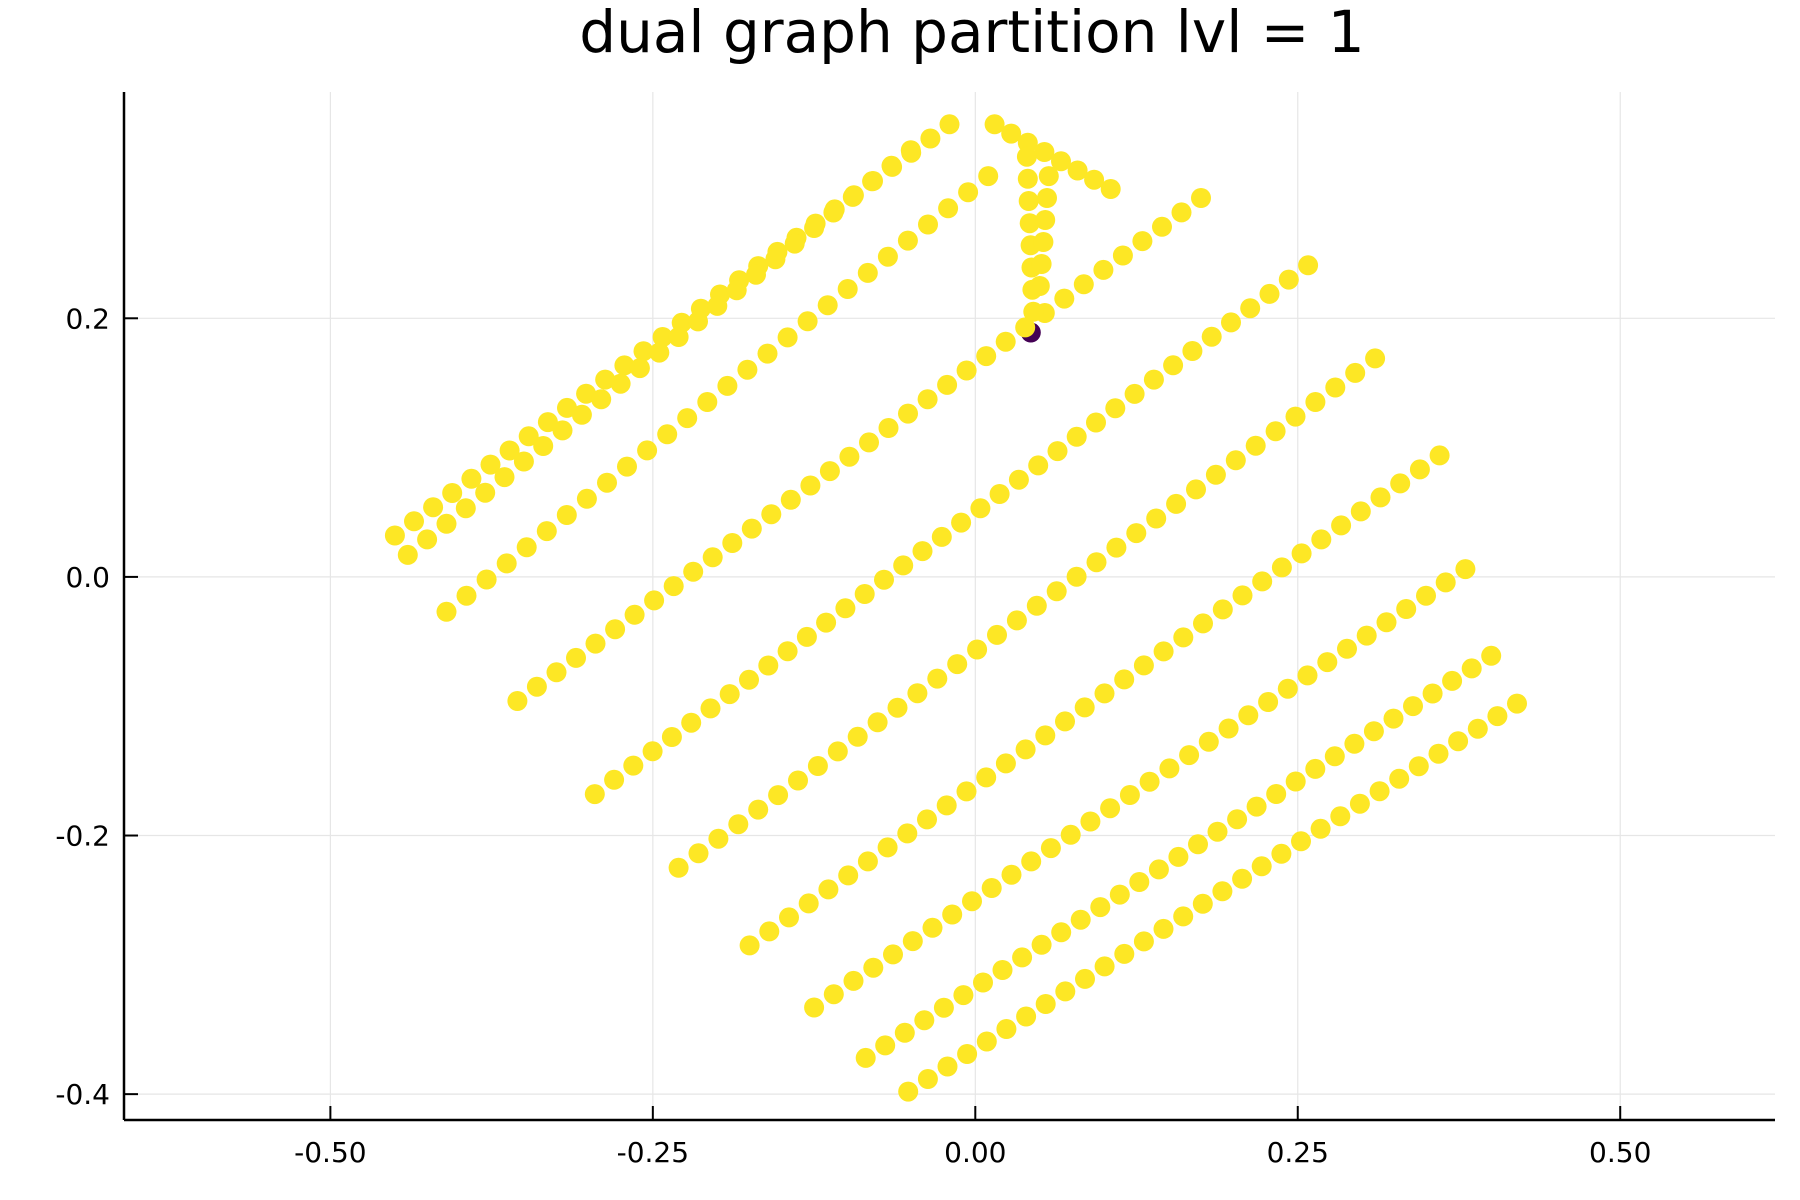 Image resolution: width=1800 pixels, height=1200 pixels. Describe the element at coordinates (82, 1094) in the screenshot. I see `y-tick-label: -0.4` at that location.